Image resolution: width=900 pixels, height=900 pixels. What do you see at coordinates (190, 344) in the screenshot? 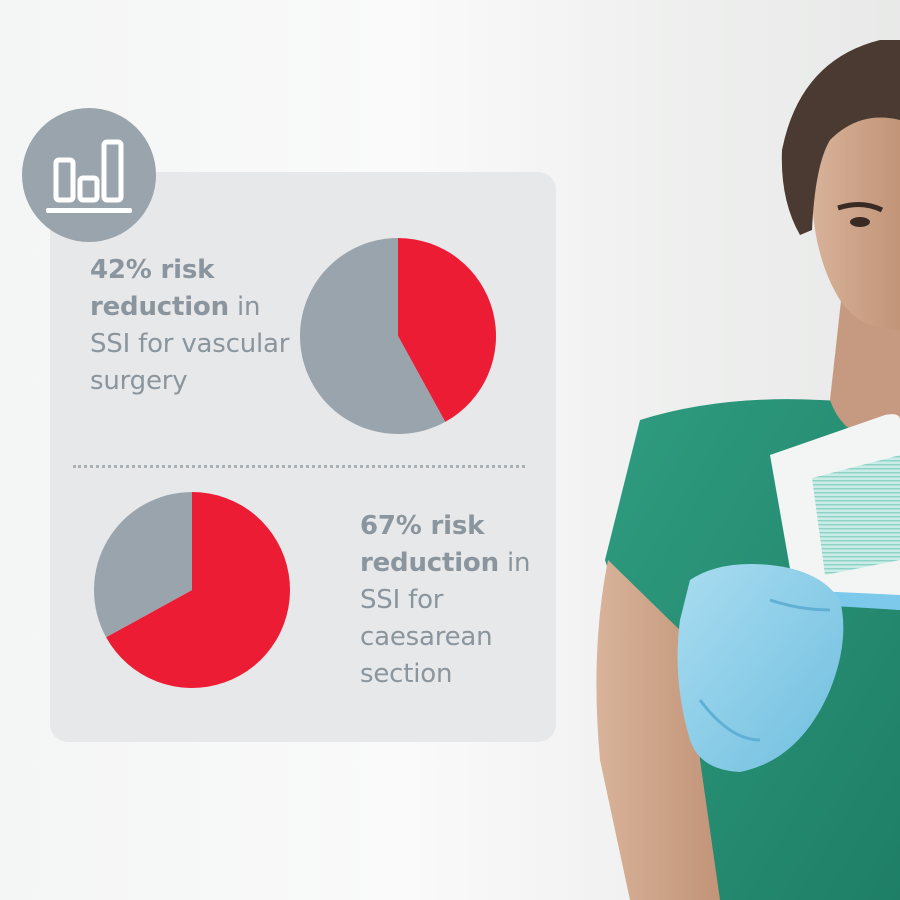
I see `stat-vascular-detail: in SSI for vascular surgery` at bounding box center [190, 344].